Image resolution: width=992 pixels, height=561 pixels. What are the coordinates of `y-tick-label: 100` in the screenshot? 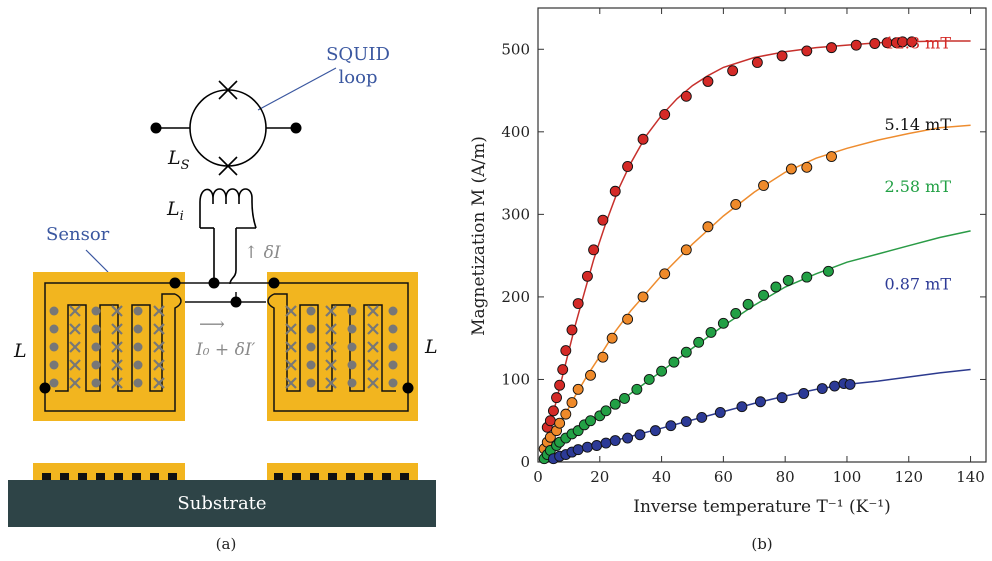 It's located at (515, 379).